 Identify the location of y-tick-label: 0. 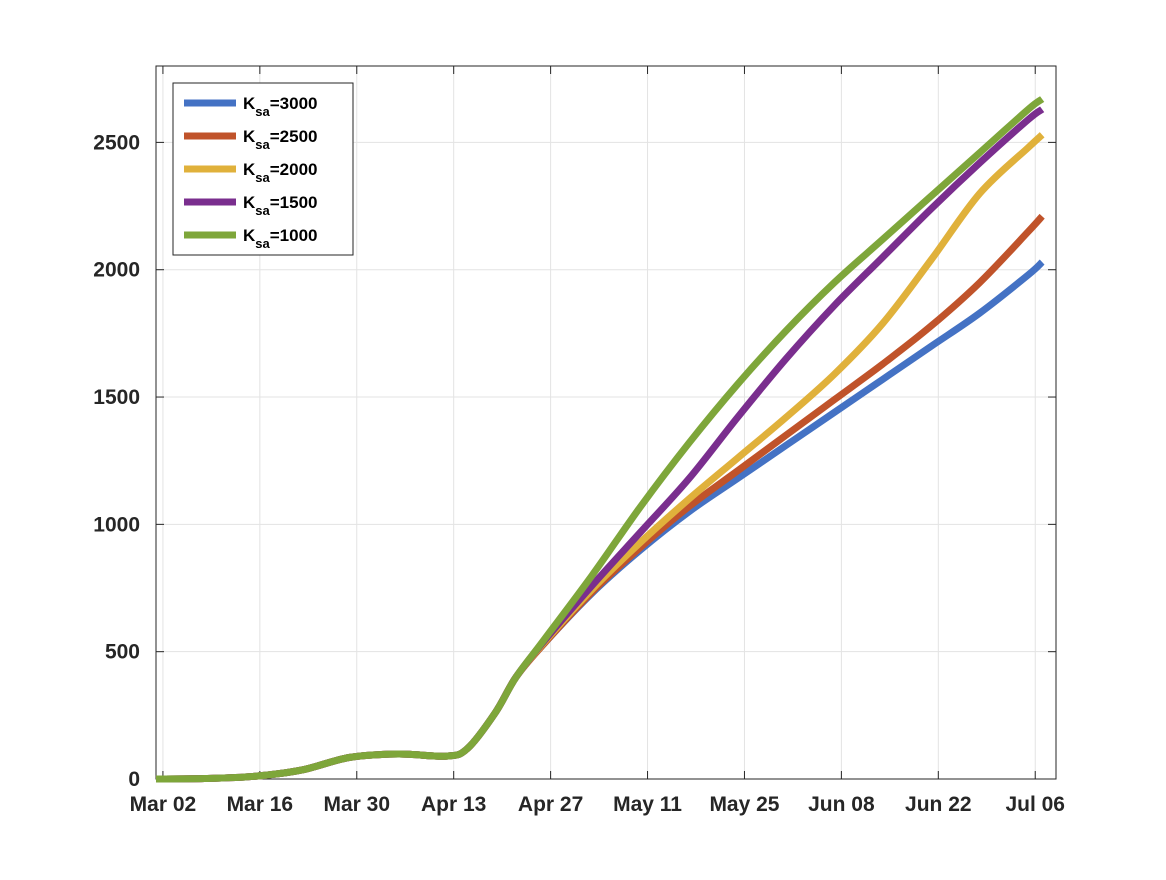
(134, 779).